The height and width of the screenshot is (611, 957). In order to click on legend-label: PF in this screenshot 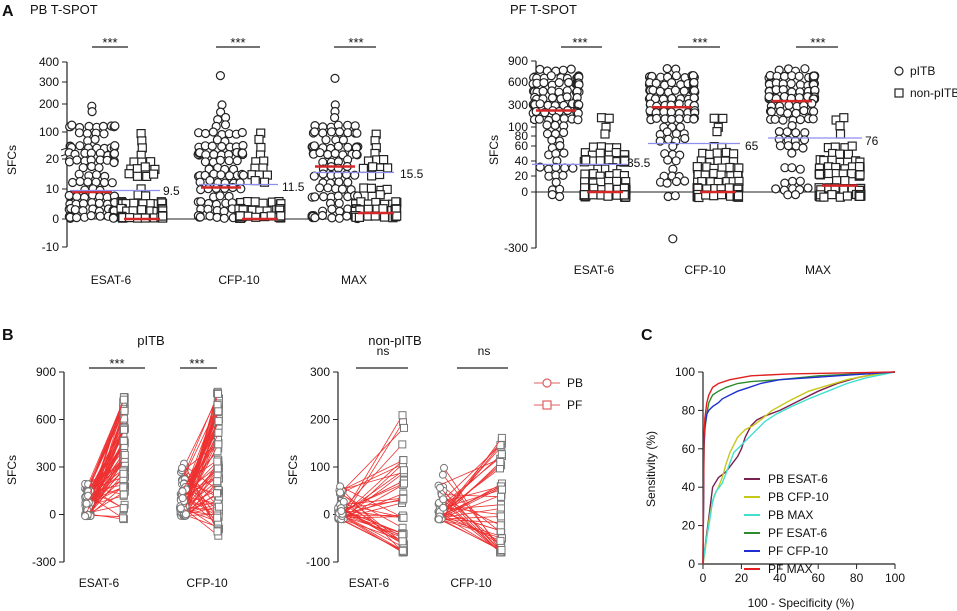, I will do `click(574, 405)`.